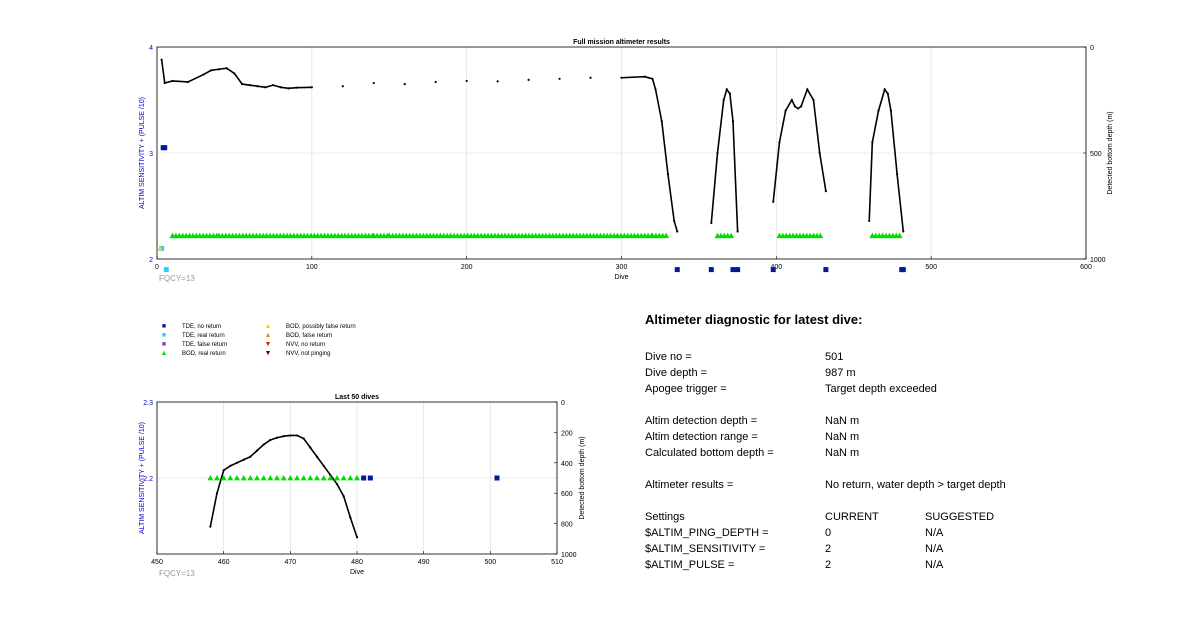 The image size is (1200, 622). Describe the element at coordinates (707, 533) in the screenshot. I see `setting-name: $ALTIM_PING_DEPTH =` at that location.